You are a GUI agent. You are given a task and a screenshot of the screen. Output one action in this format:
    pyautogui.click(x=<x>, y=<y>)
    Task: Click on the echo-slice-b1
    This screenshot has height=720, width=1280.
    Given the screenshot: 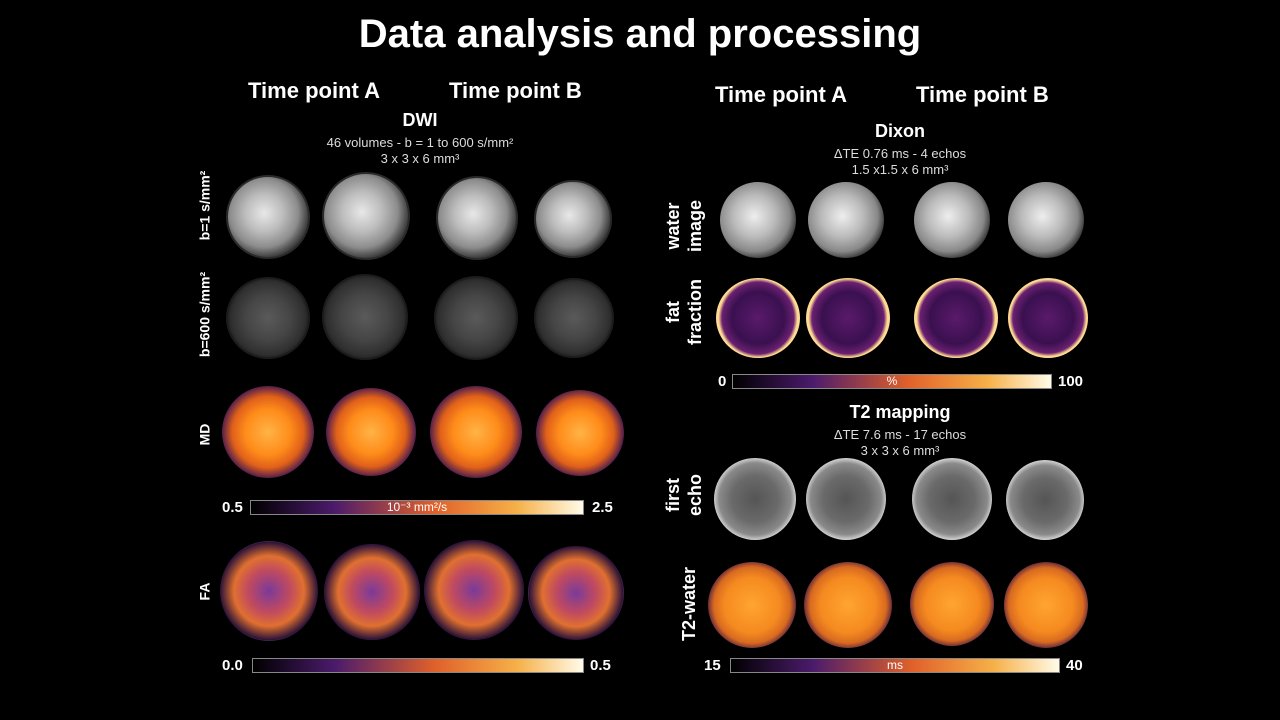 What is the action you would take?
    pyautogui.click(x=952, y=499)
    